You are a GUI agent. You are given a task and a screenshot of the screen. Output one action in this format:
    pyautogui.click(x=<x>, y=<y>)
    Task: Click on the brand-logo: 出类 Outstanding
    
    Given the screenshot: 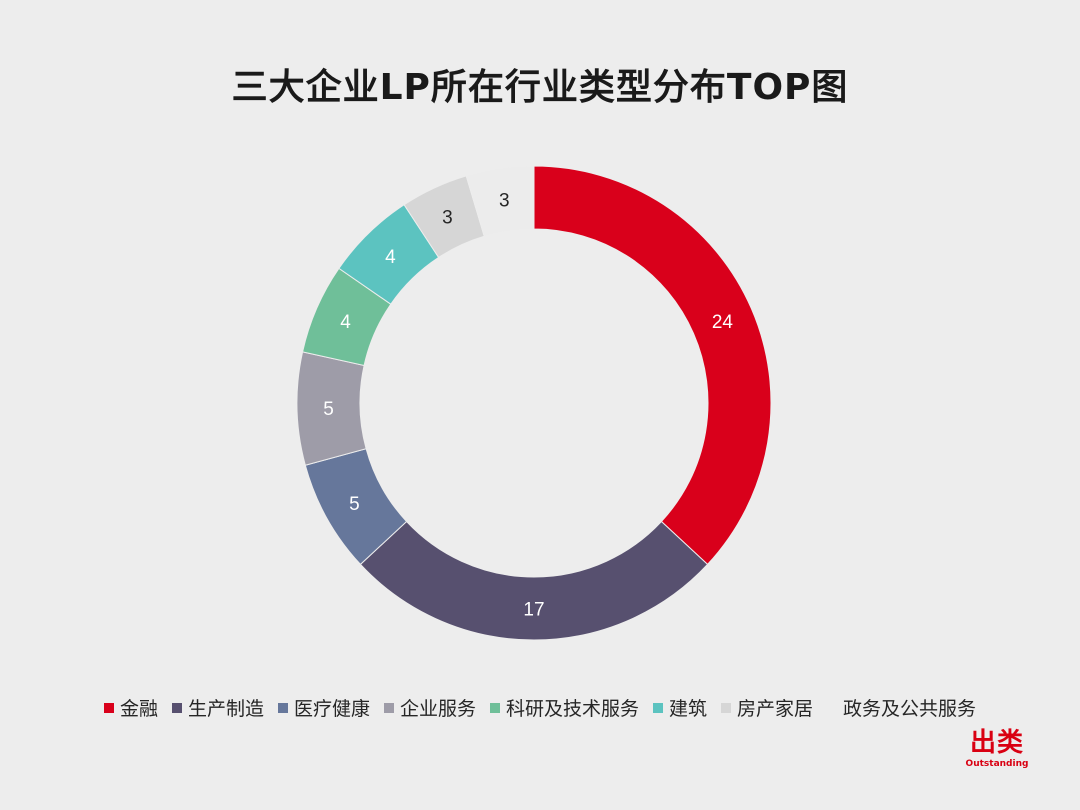 What is the action you would take?
    pyautogui.click(x=997, y=749)
    